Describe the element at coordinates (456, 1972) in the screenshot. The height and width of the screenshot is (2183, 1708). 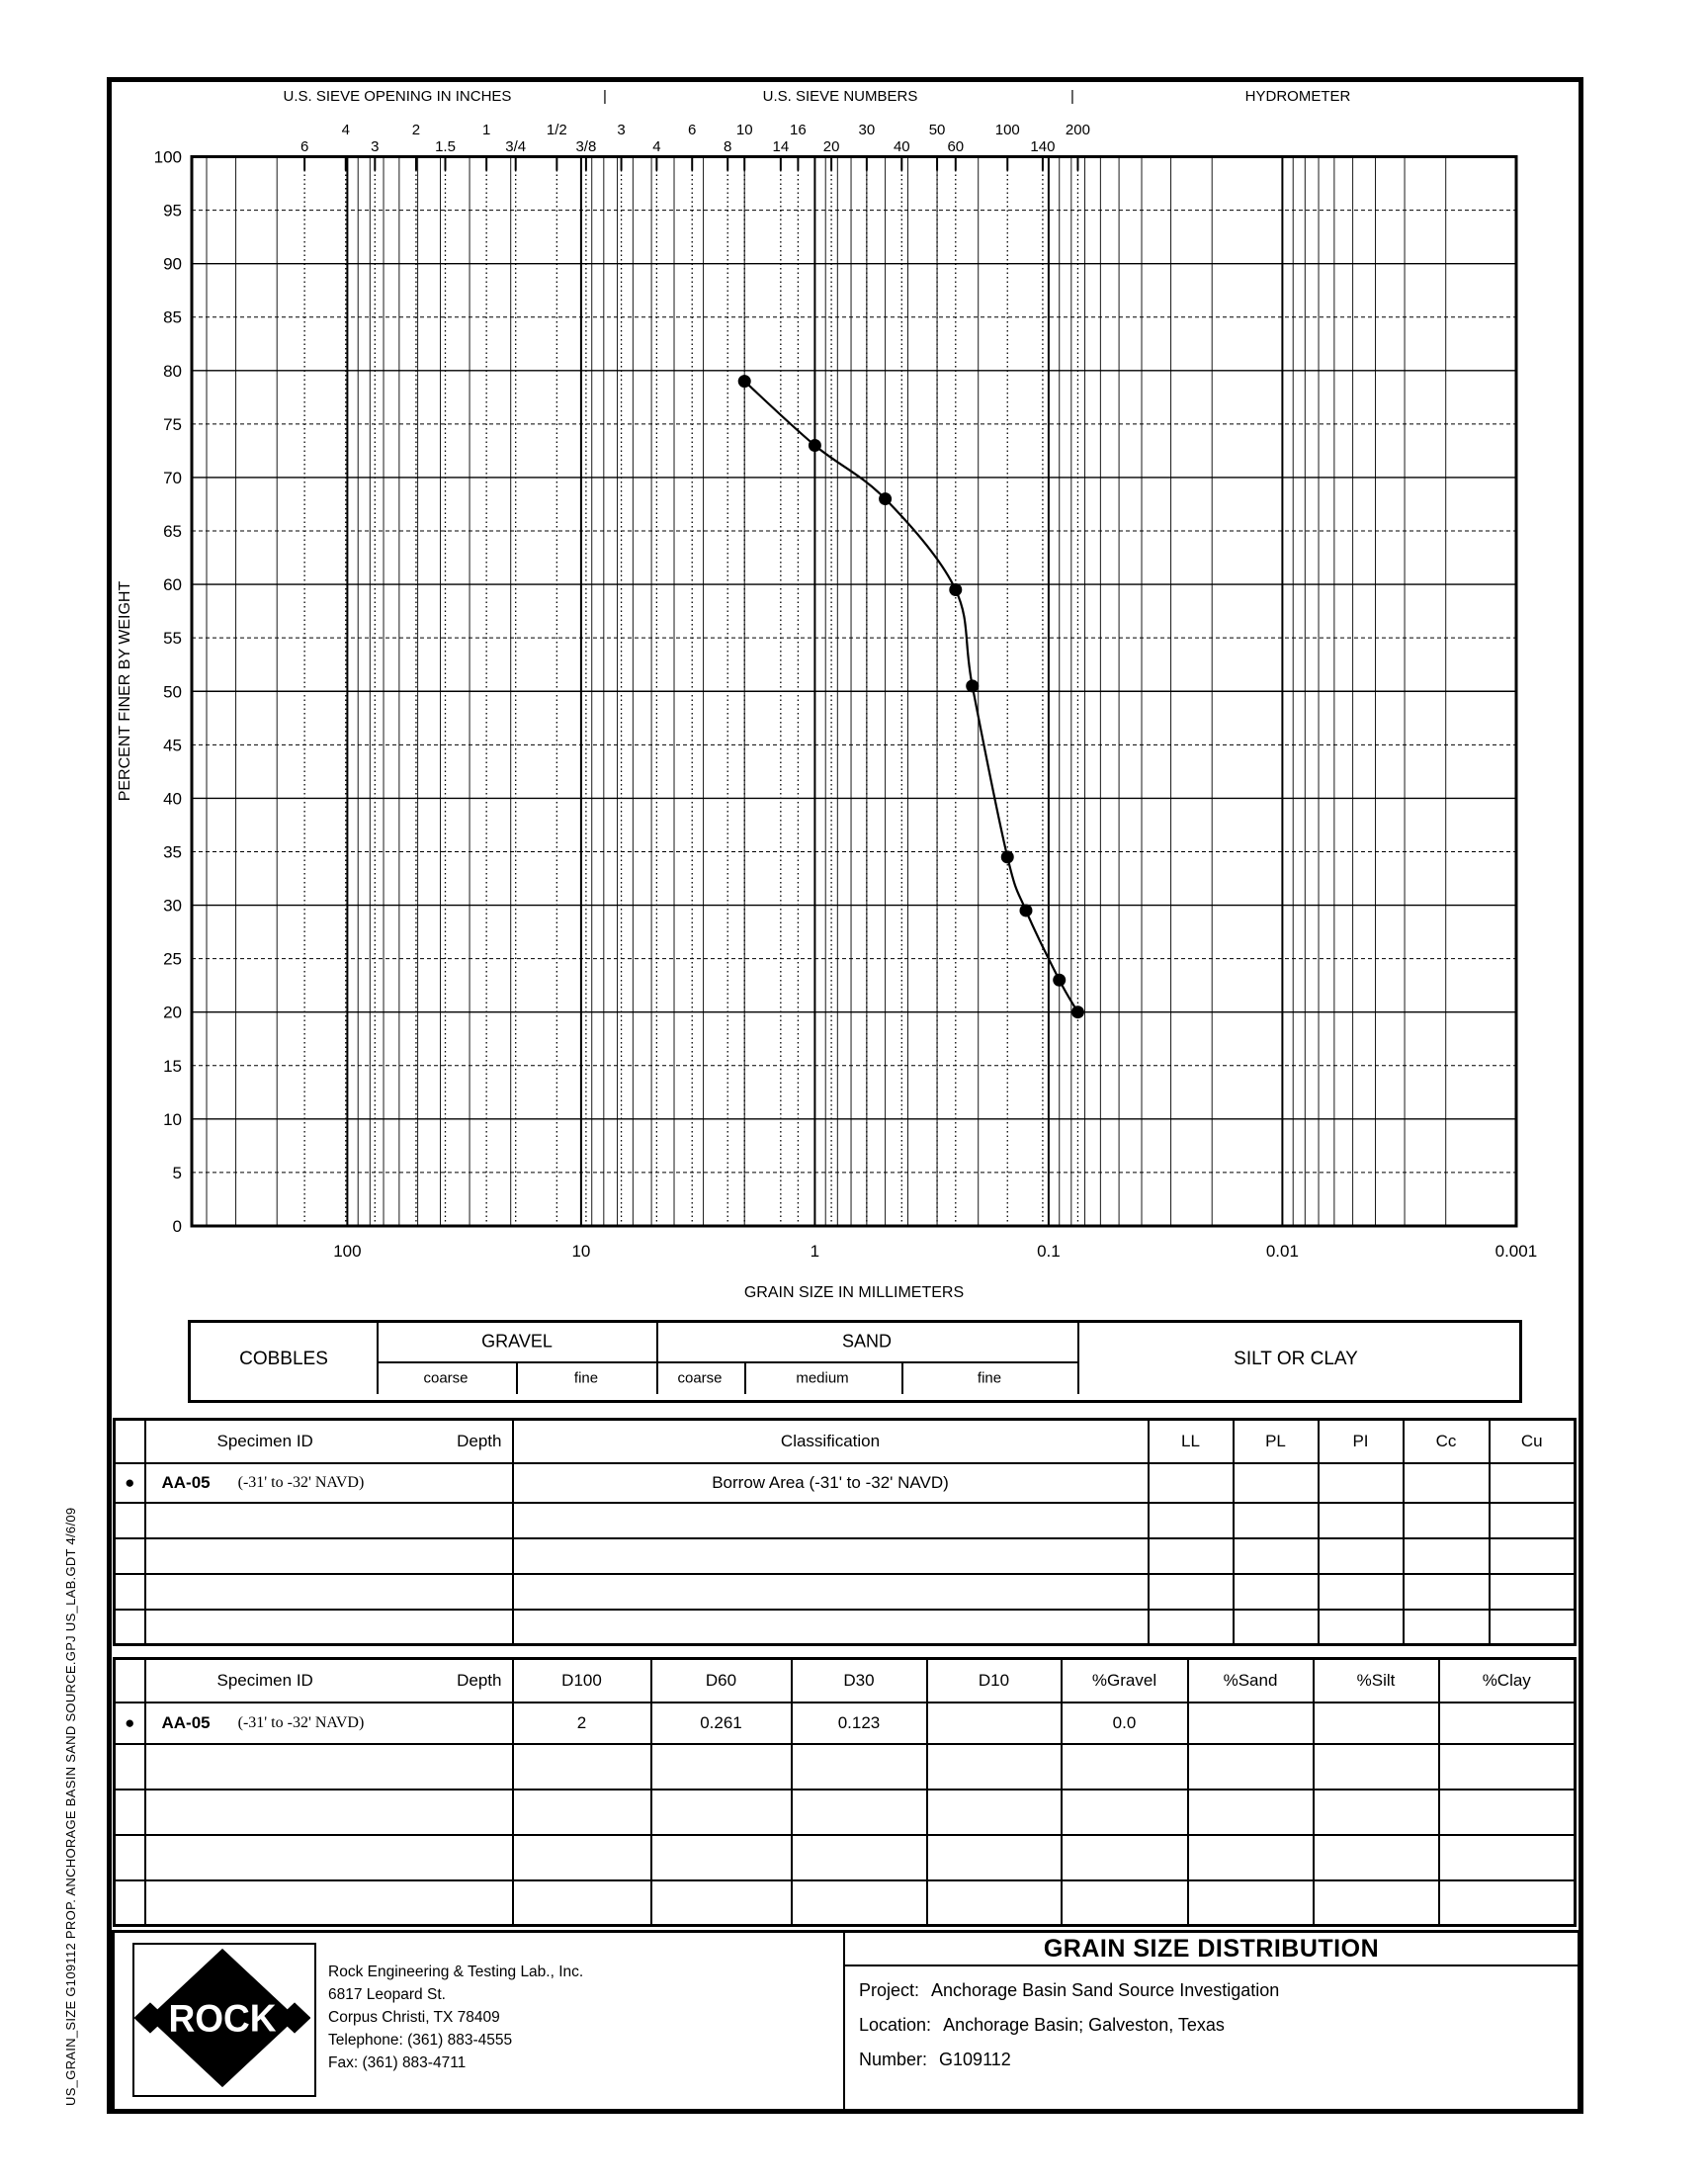
I see `company-line: Rock Engineering & Testing Lab., Inc.` at that location.